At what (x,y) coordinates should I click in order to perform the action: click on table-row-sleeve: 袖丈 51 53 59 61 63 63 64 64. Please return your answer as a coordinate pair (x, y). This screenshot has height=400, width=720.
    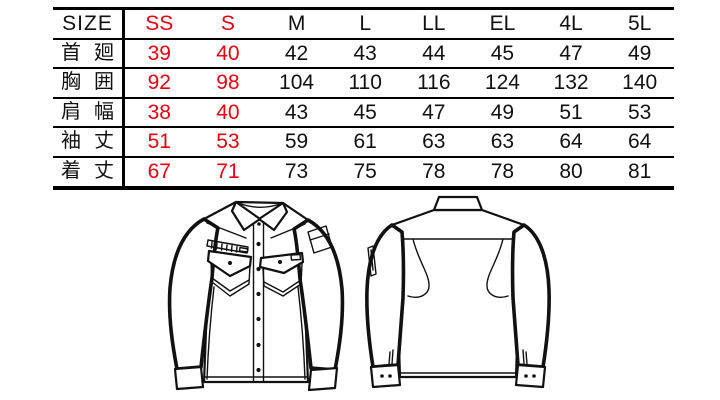
    Looking at the image, I should click on (363, 143).